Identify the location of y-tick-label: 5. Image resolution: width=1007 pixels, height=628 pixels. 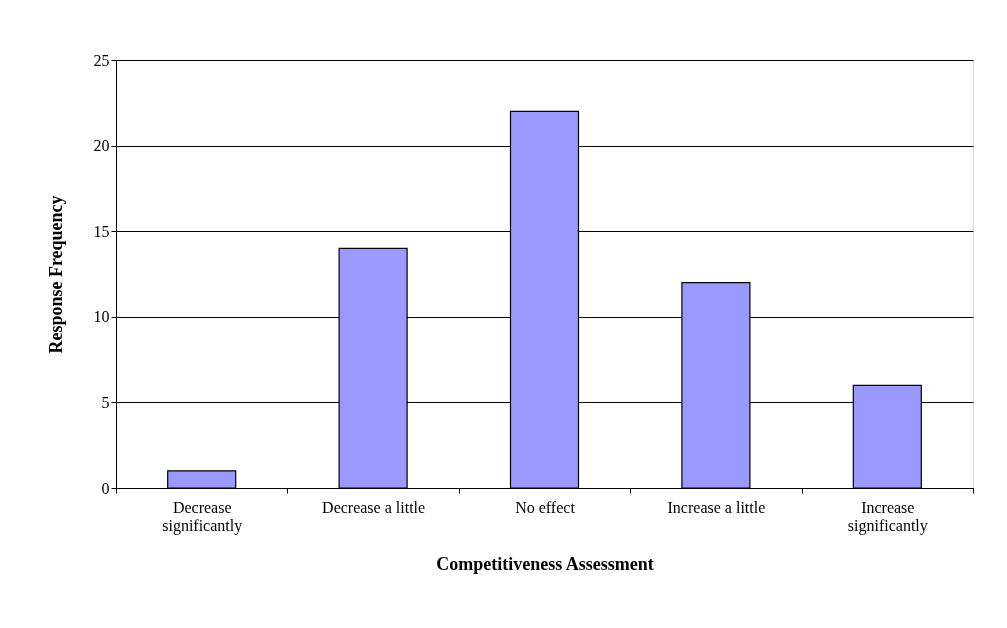
(105, 402).